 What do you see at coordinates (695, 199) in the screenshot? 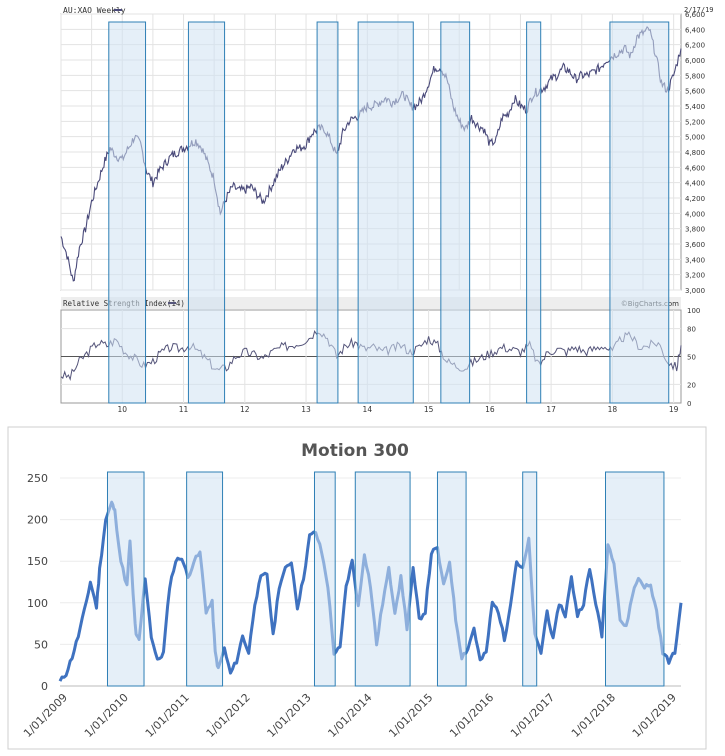
I see `price-y-tick-label: 4,200` at bounding box center [695, 199].